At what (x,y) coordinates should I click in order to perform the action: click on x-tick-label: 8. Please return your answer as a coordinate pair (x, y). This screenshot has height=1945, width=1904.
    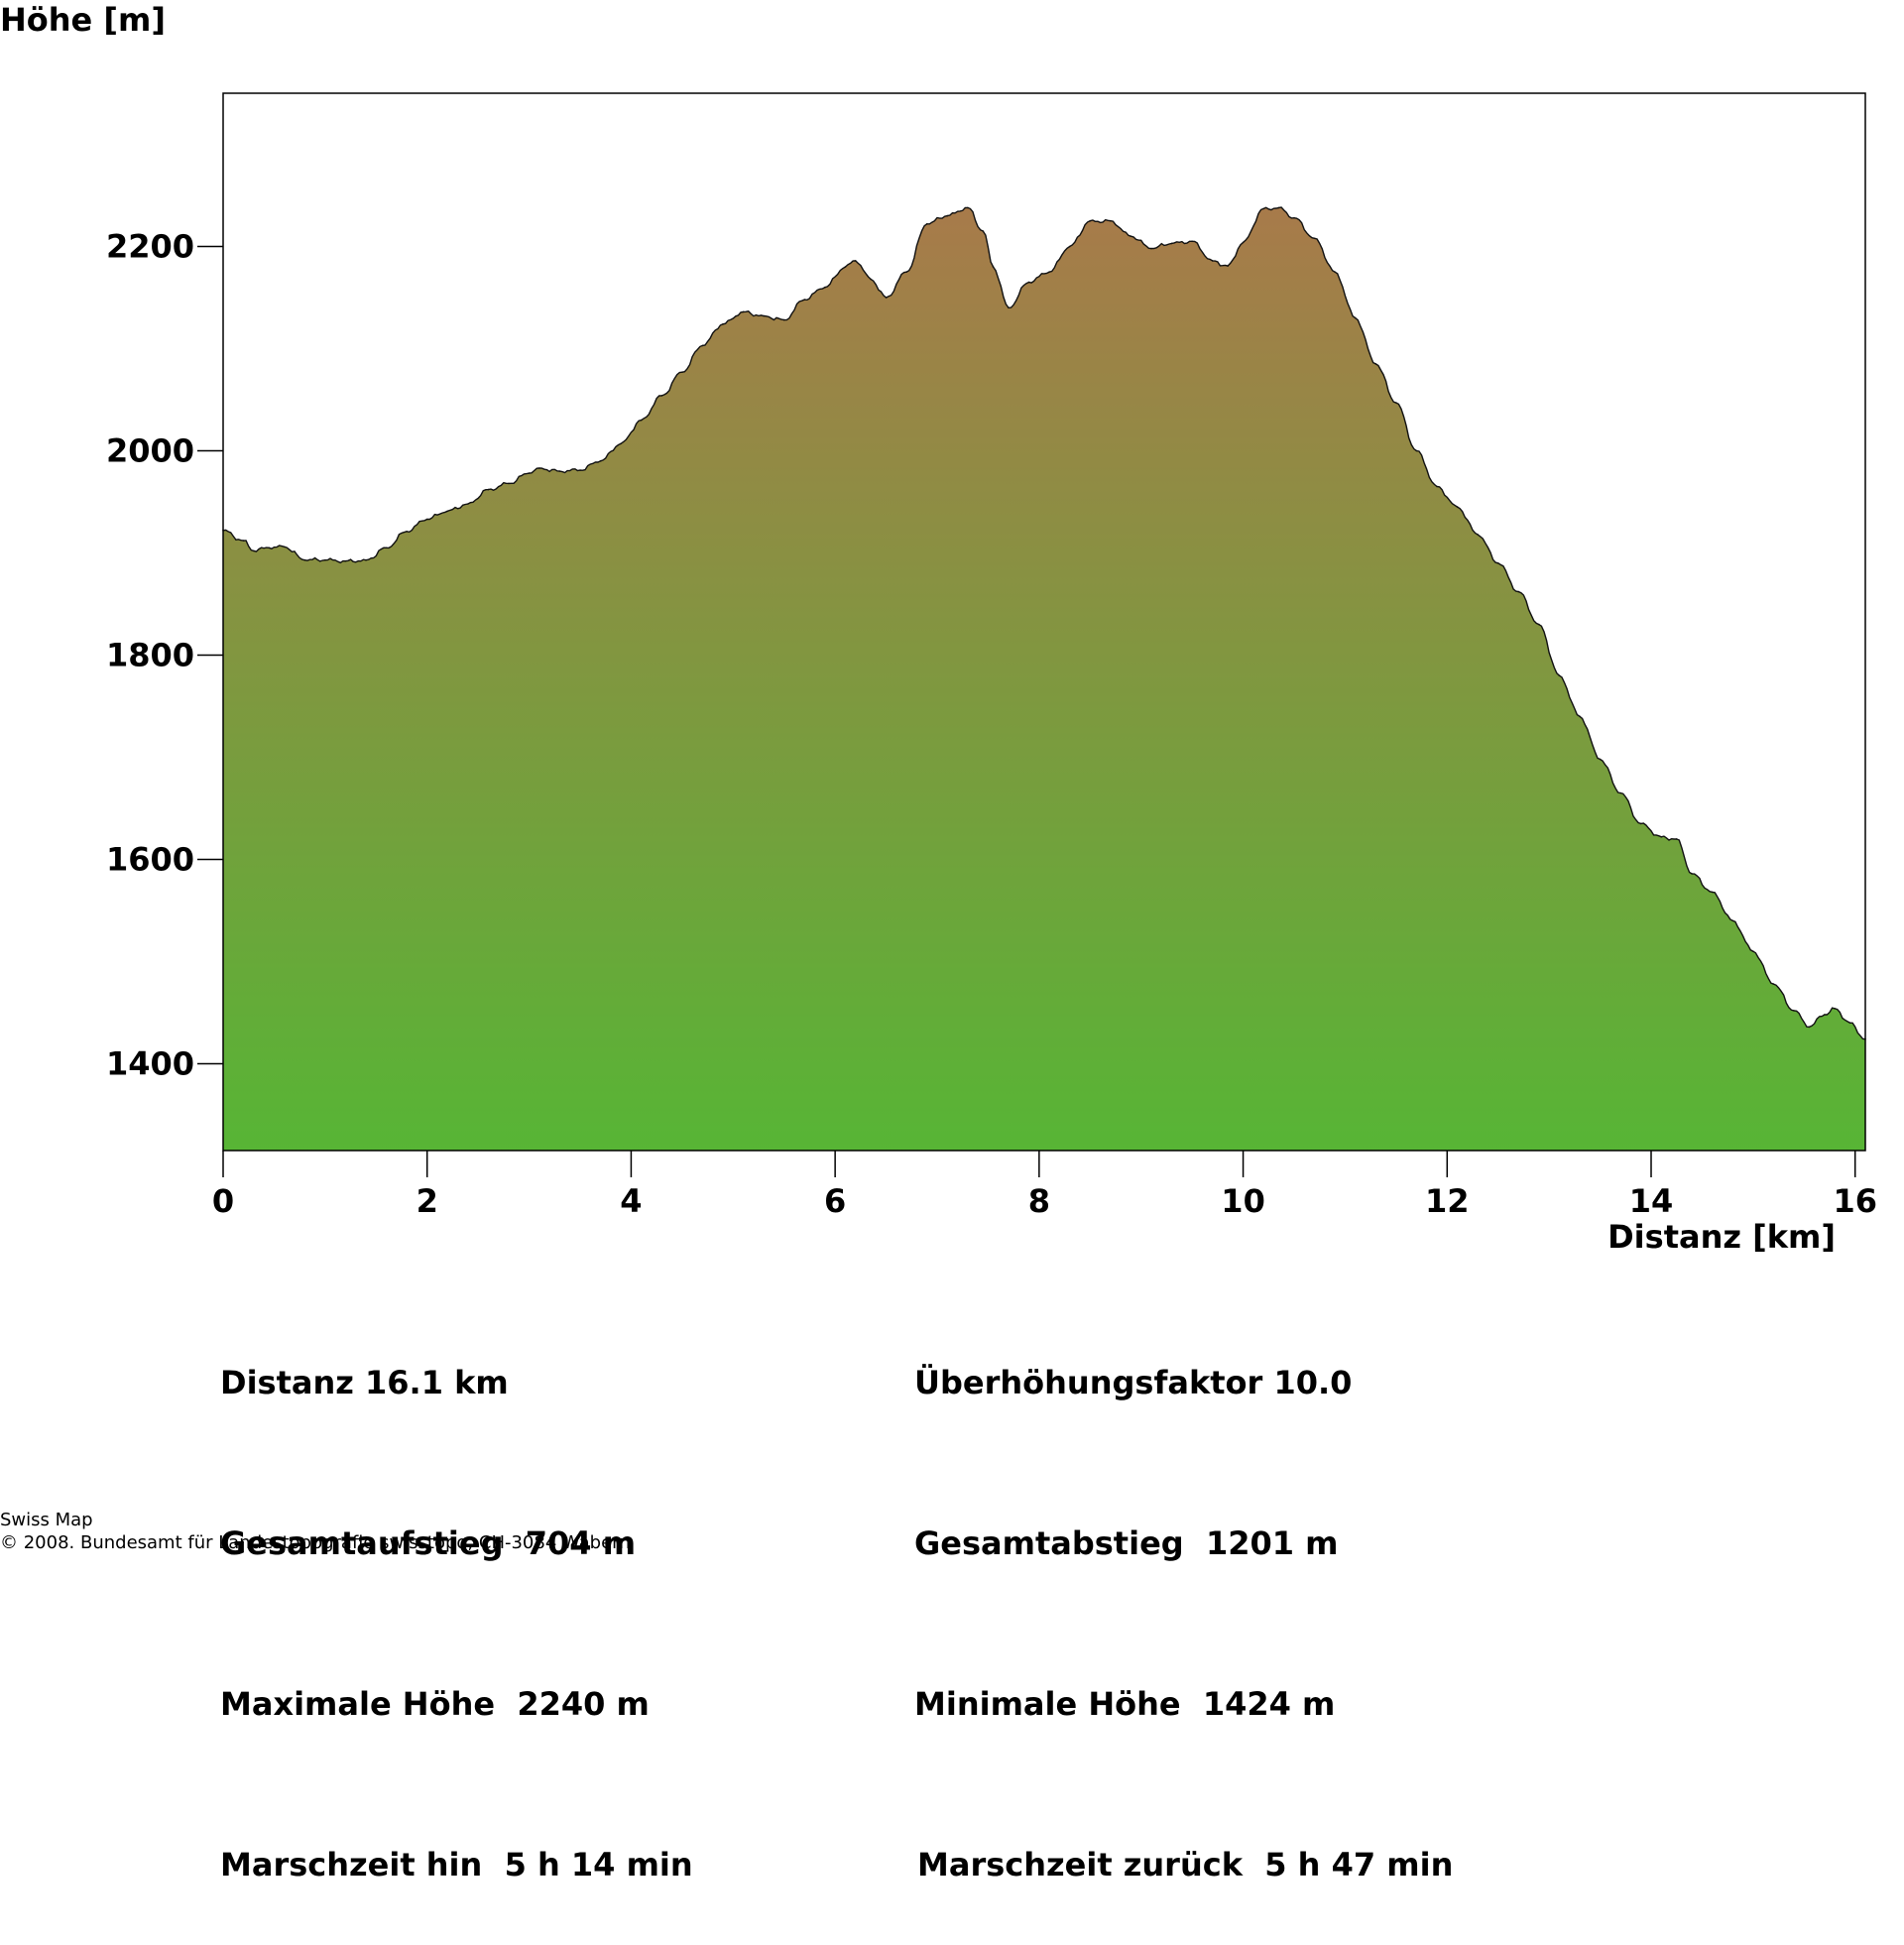
    Looking at the image, I should click on (1039, 1201).